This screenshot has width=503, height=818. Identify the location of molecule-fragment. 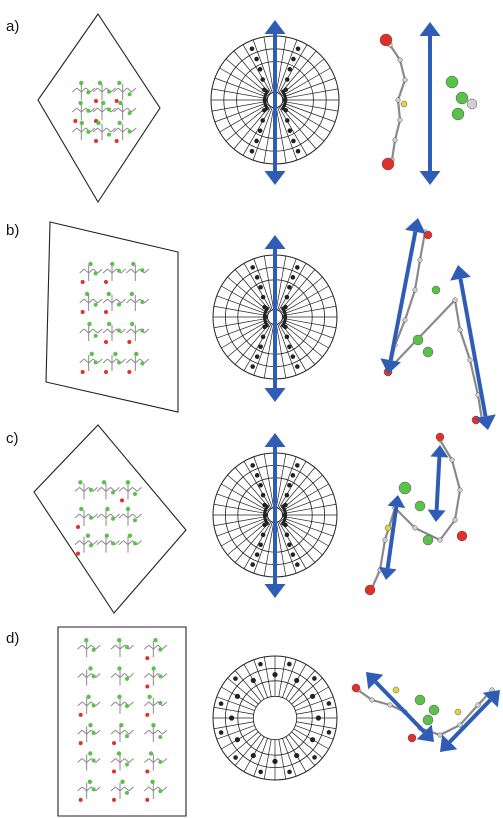
(416, 514).